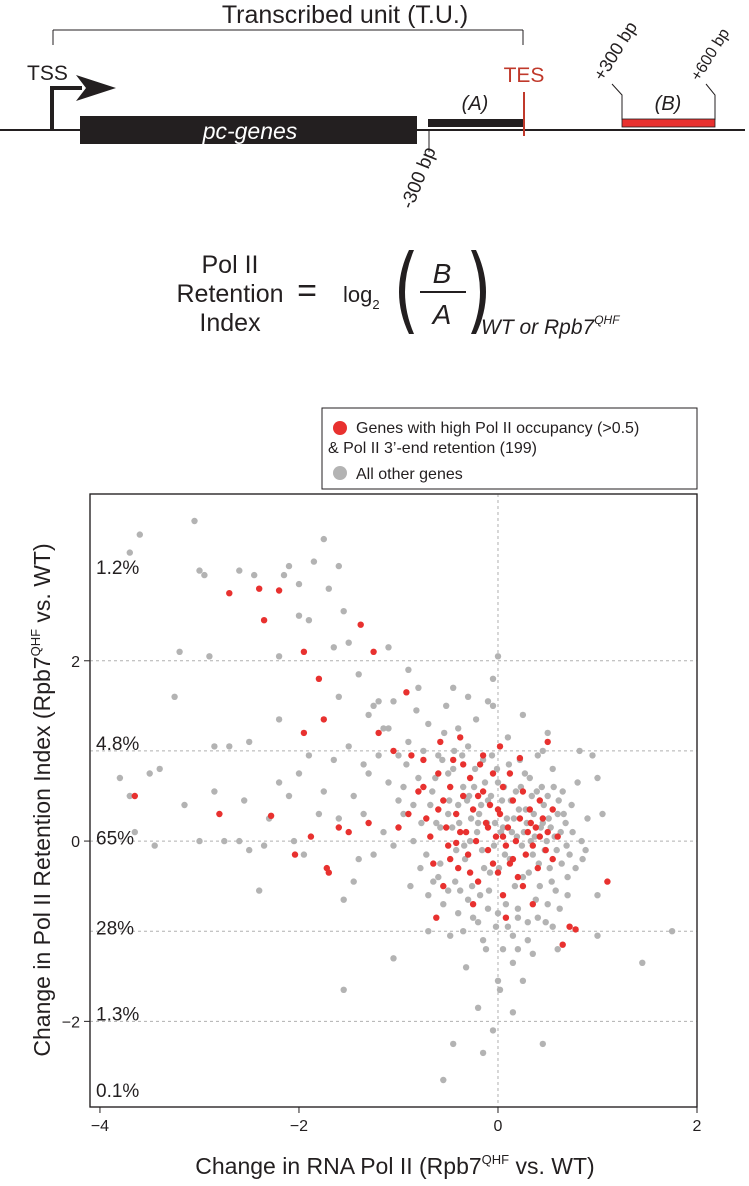 The height and width of the screenshot is (1186, 749). Describe the element at coordinates (115, 929) in the screenshot. I see `region-percent-label: 28%` at that location.